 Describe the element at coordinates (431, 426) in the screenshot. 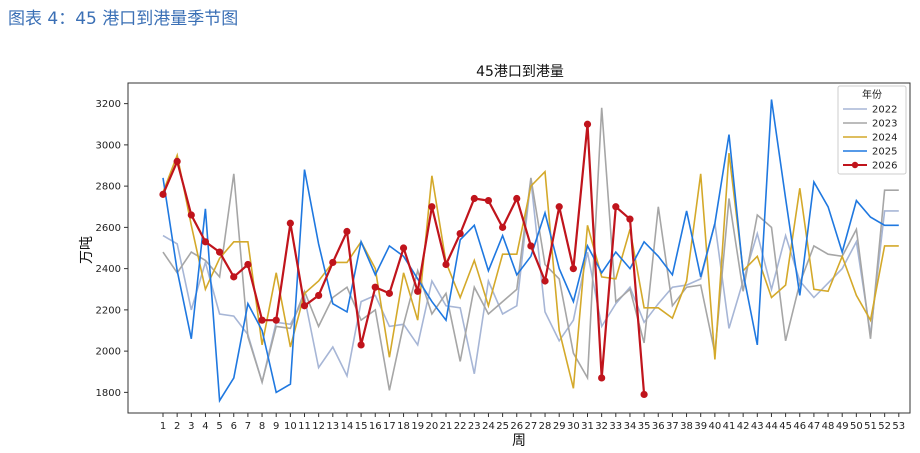

I see `x-tick-label: 20` at that location.